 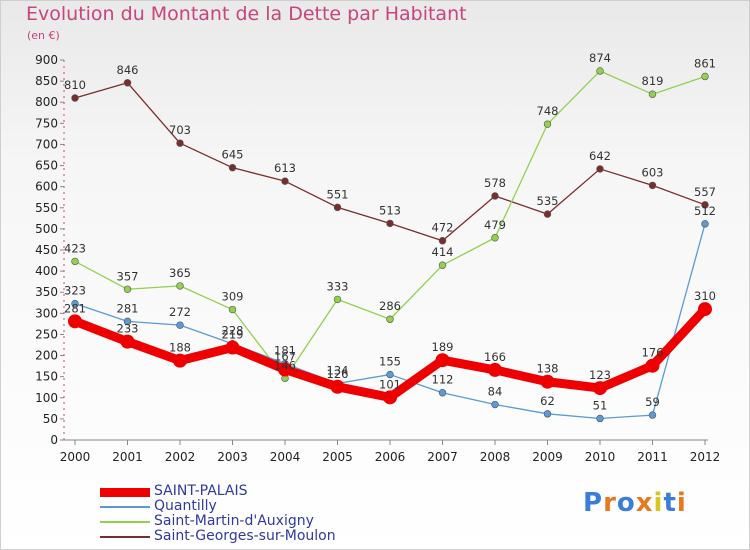 I want to click on data-label: 748, so click(x=548, y=111).